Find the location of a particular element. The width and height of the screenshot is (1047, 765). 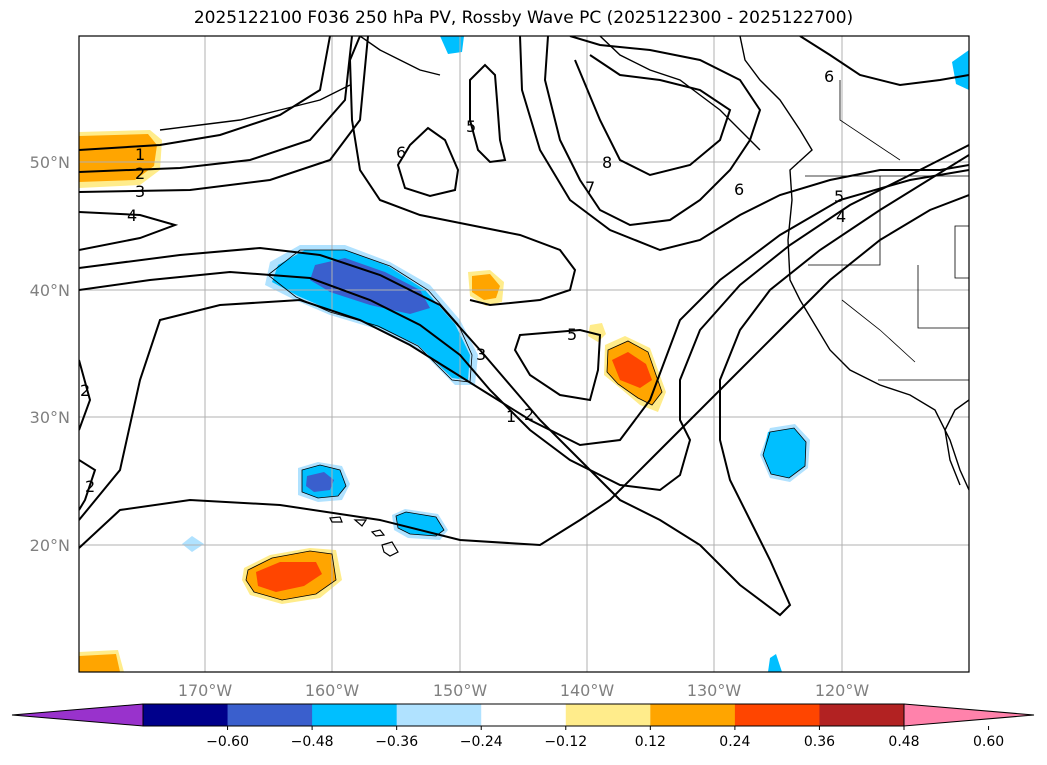

hawaiian-islands is located at coordinates (364, 536).